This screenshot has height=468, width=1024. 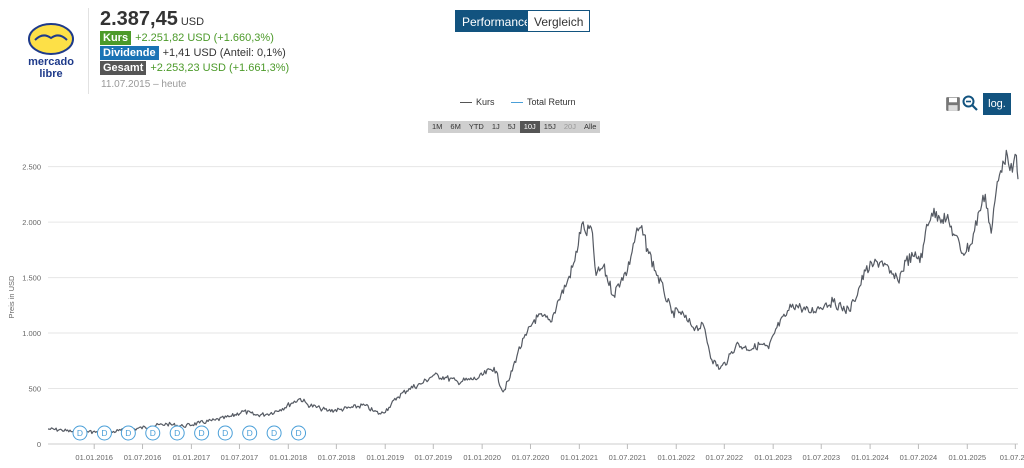 I want to click on range-button-10j: 10J, so click(x=529, y=127).